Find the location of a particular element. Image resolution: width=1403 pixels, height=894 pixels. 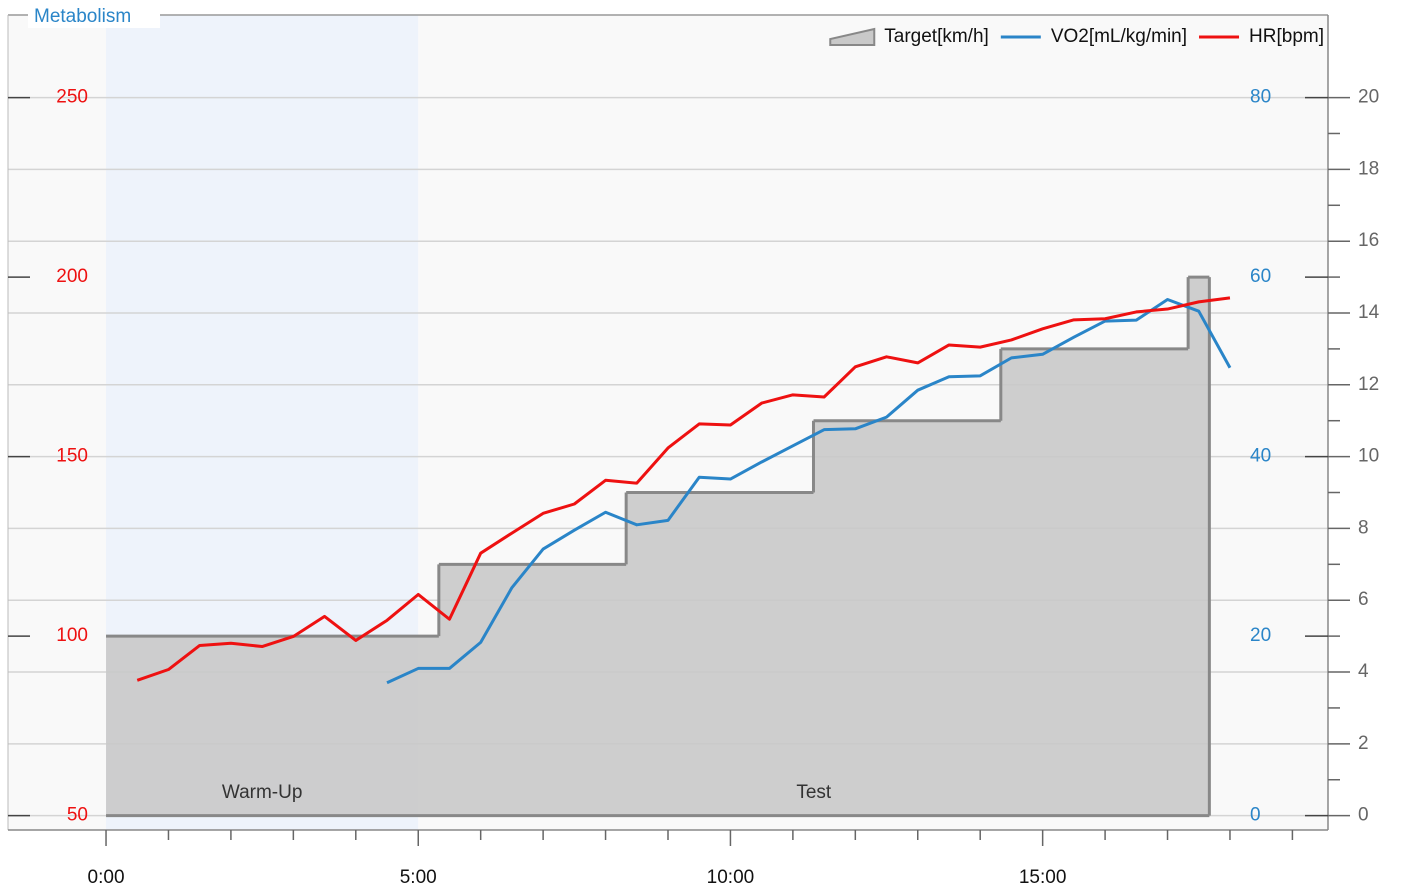

y3-tick-label: 18 is located at coordinates (1368, 168).